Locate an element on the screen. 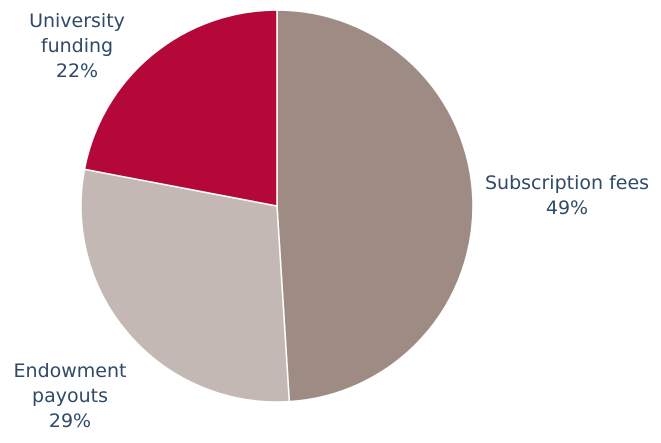  slice-category-label: University is located at coordinates (77, 21).